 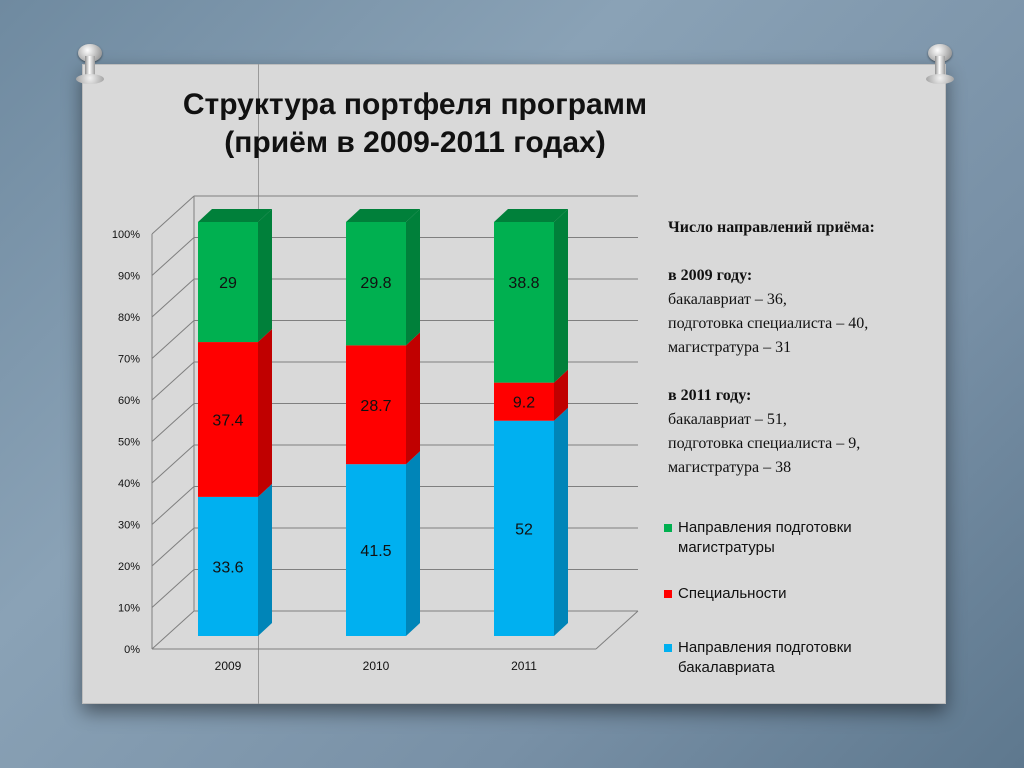 What do you see at coordinates (129, 318) in the screenshot?
I see `y-tick-label: 80%` at bounding box center [129, 318].